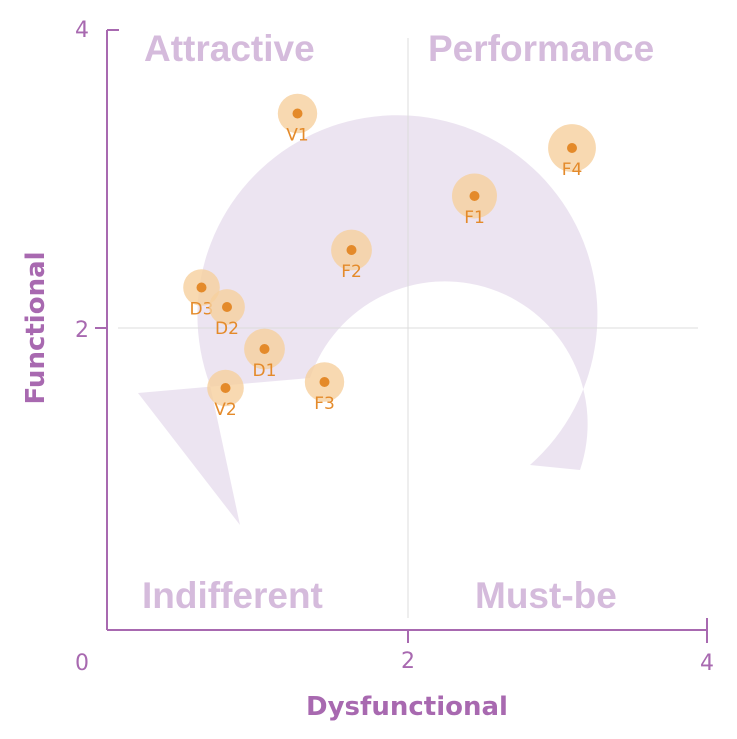  Describe the element at coordinates (82, 330) in the screenshot. I see `y-tick-label-2: 2` at that location.